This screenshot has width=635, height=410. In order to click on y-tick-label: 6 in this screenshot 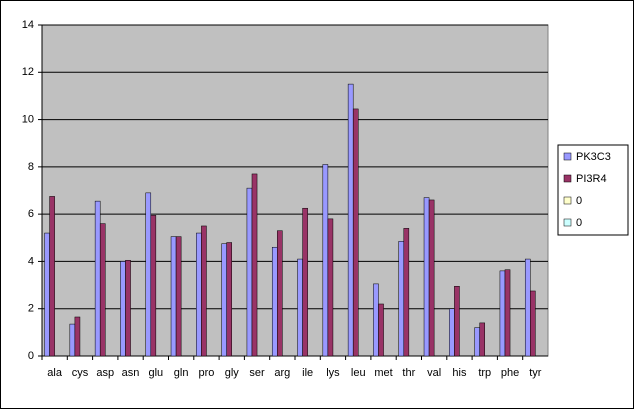, I will do `click(31, 214)`.